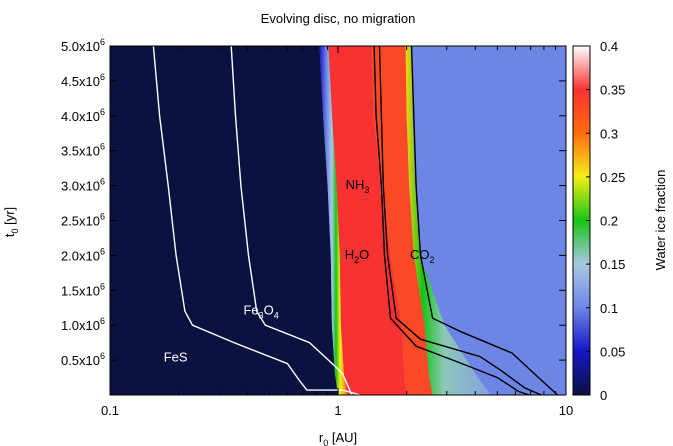 This screenshot has width=673, height=446. Describe the element at coordinates (358, 186) in the screenshot. I see `nh3-label: NH3` at that location.